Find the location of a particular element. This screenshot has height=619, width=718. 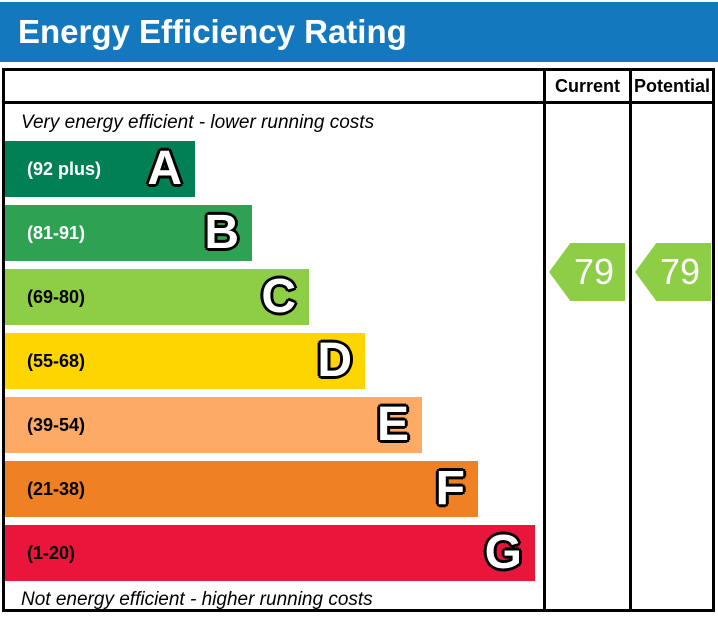

band-bar-d: (55-68) D is located at coordinates (185, 361).